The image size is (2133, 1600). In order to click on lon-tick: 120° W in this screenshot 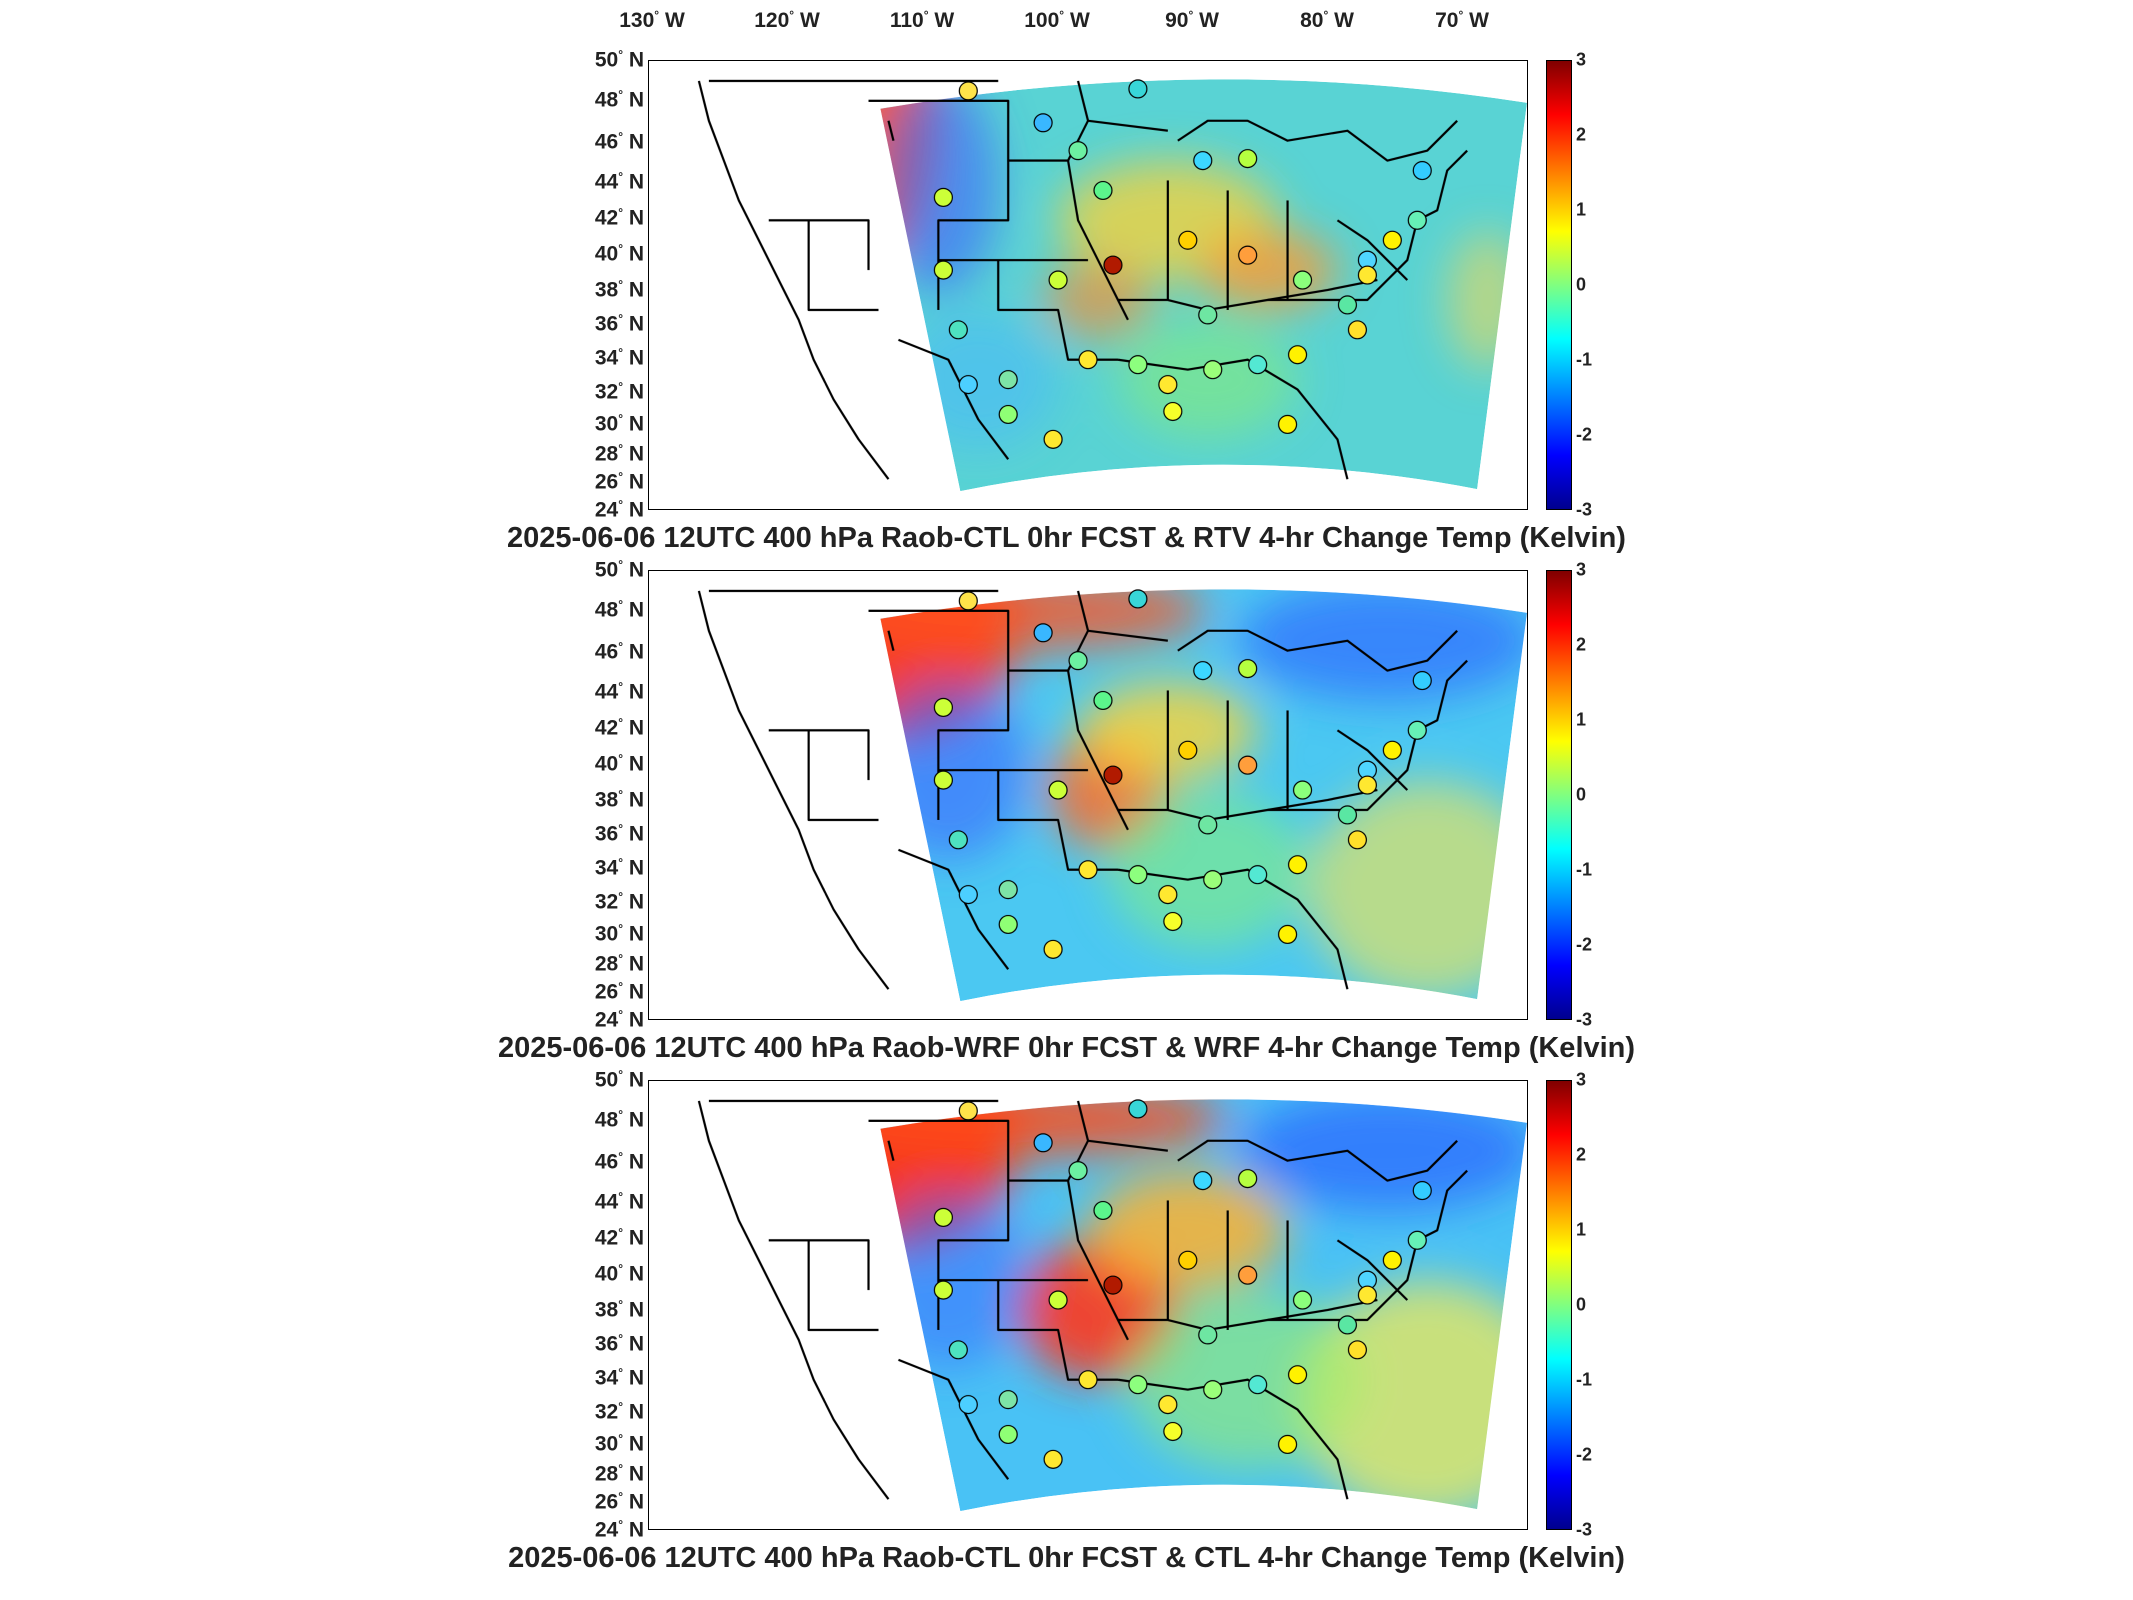, I will do `click(787, 20)`.